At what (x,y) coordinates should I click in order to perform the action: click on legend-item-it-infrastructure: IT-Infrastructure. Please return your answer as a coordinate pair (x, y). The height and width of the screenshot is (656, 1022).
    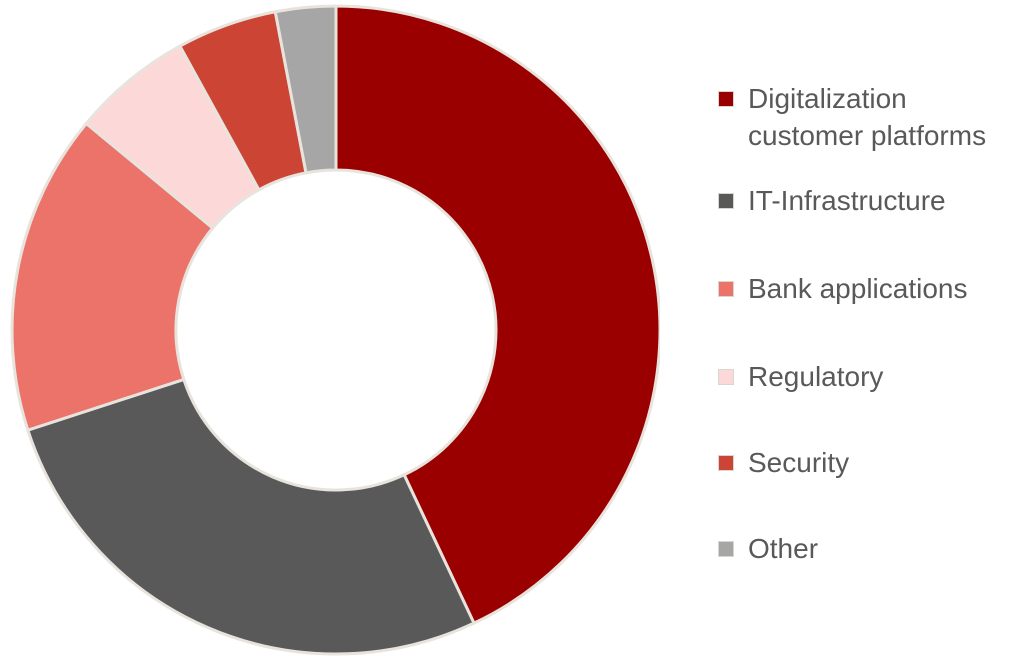
    Looking at the image, I should click on (832, 200).